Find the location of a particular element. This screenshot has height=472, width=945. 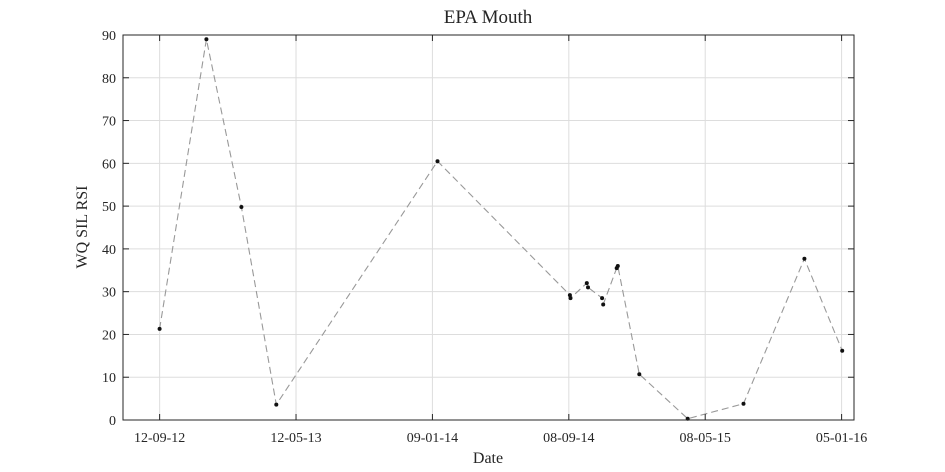

y-tick-label: 50 is located at coordinates (109, 207).